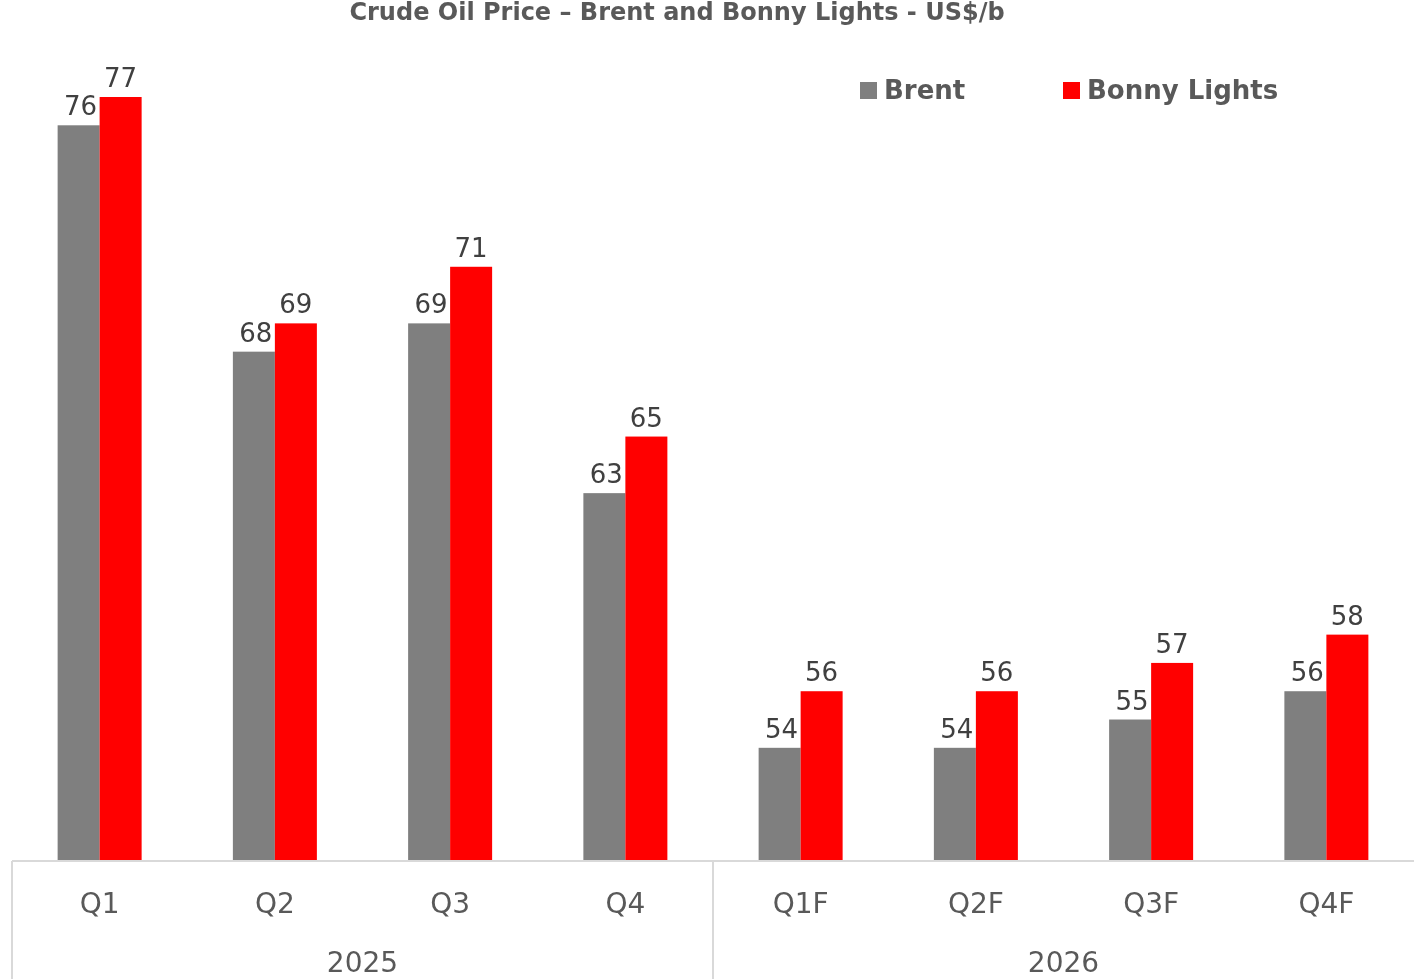 This screenshot has height=979, width=1414. I want to click on x-tick-label: Q4F, so click(1326, 903).